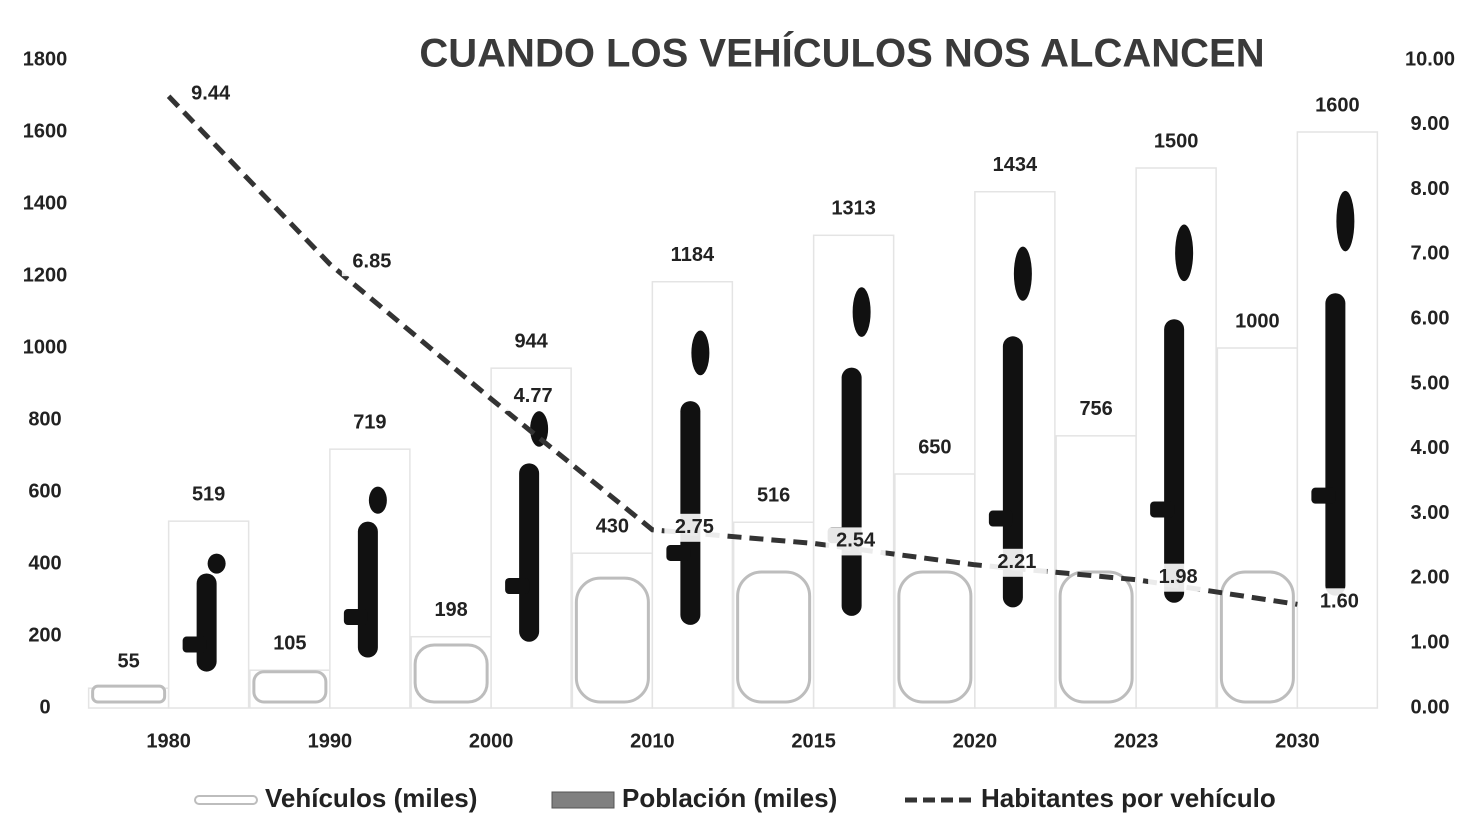  I want to click on y2-tick-label: 1.00, so click(1430, 642).